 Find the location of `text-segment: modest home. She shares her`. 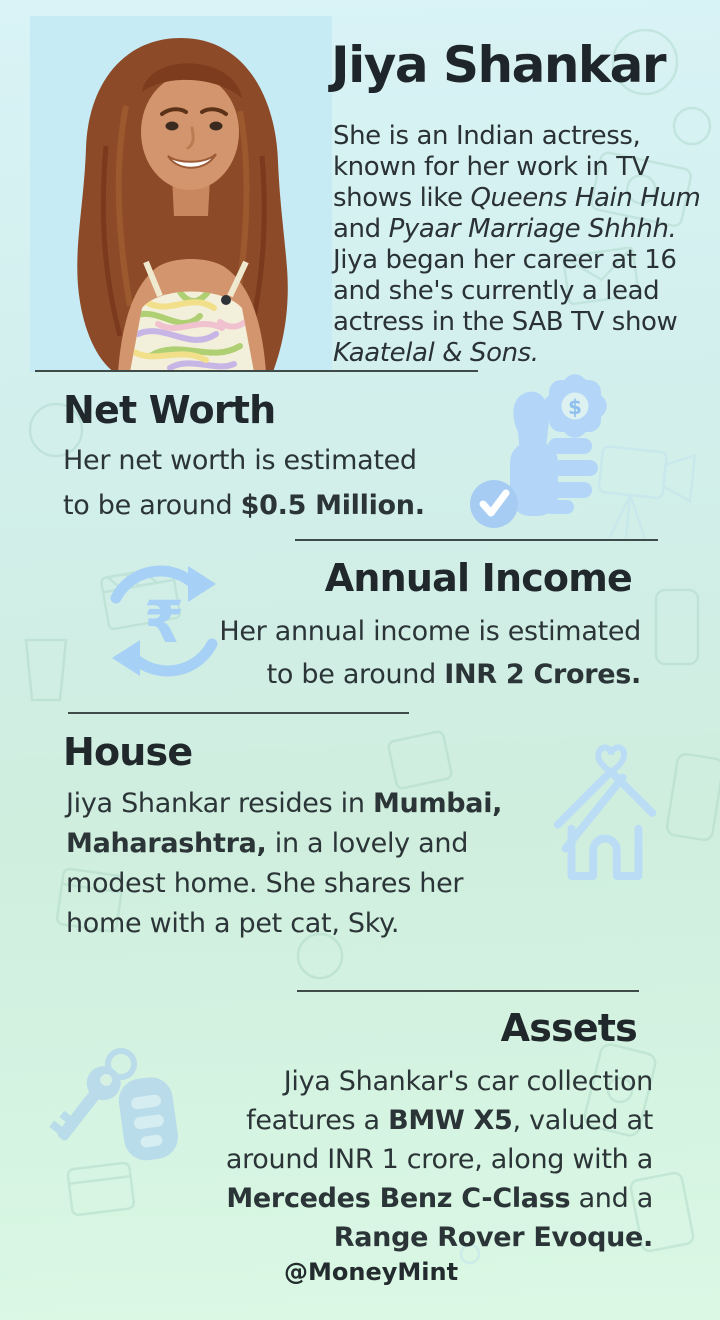

text-segment: modest home. She shares her is located at coordinates (265, 883).